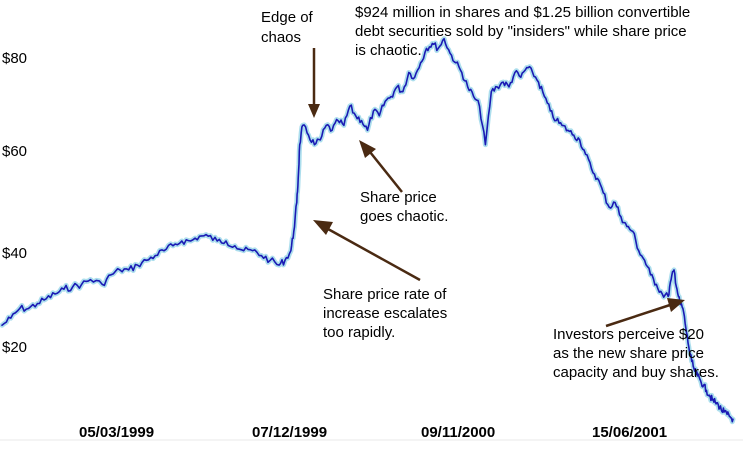  What do you see at coordinates (638, 315) in the screenshot?
I see `annotation-investors-perceive-arrow` at bounding box center [638, 315].